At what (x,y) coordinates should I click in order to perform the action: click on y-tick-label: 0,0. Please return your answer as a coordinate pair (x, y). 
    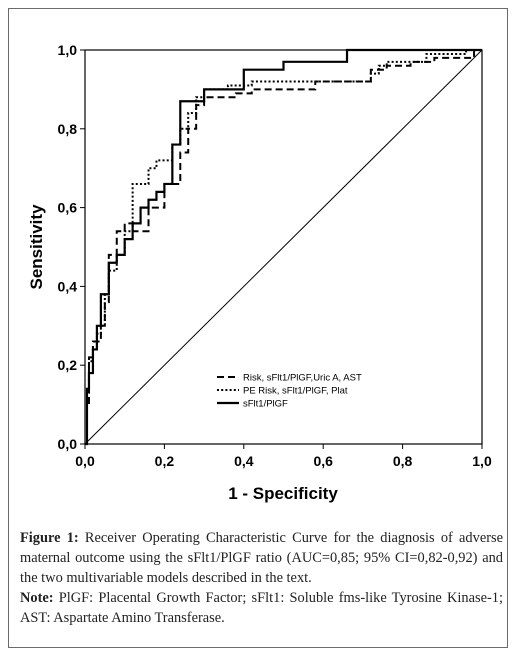
    Looking at the image, I should click on (68, 444).